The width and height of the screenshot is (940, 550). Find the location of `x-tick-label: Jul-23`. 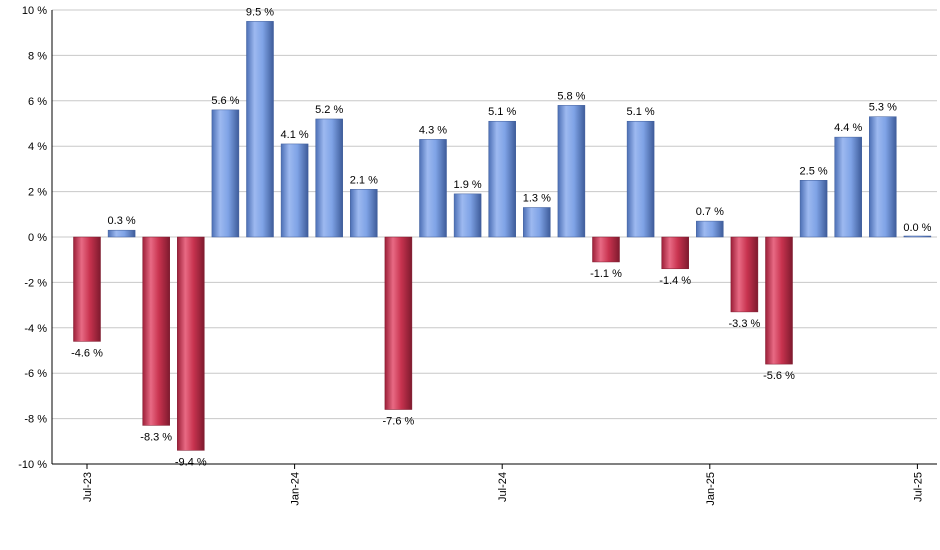

x-tick-label: Jul-23 is located at coordinates (88, 487).